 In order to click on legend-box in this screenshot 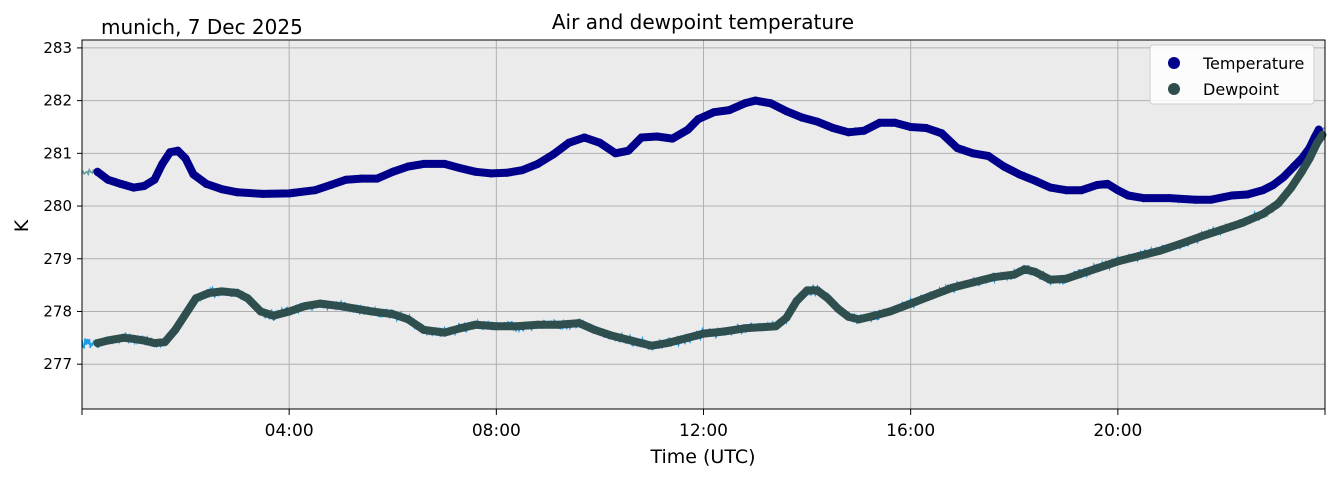, I will do `click(1232, 74)`.